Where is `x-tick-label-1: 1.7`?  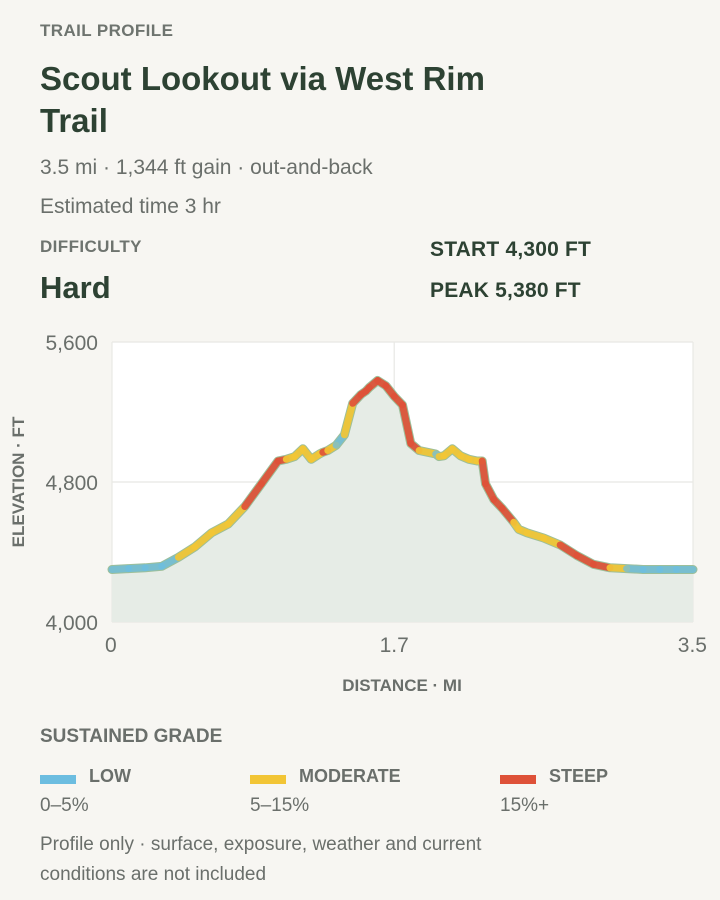 x-tick-label-1: 1.7 is located at coordinates (394, 645).